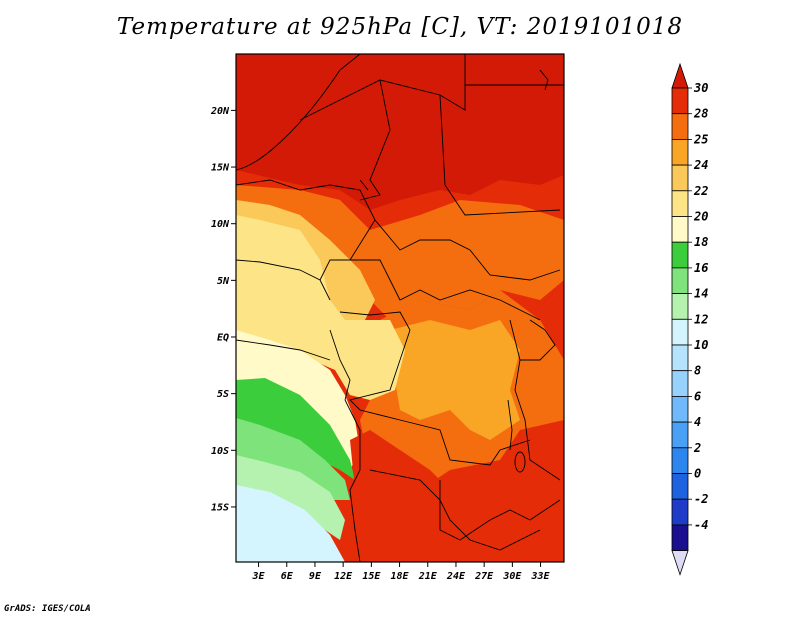 The image size is (800, 618). Describe the element at coordinates (697, 474) in the screenshot. I see `colorbar-label: 0` at that location.